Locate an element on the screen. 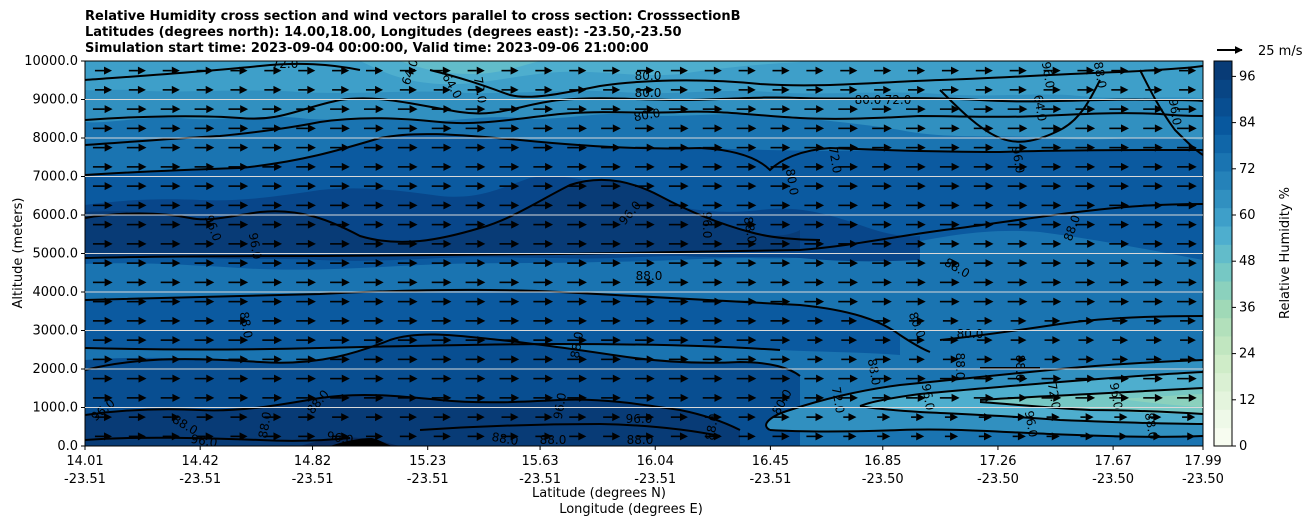 The height and width of the screenshot is (526, 1304). x-tick-label-lat: 14.82 is located at coordinates (312, 461).